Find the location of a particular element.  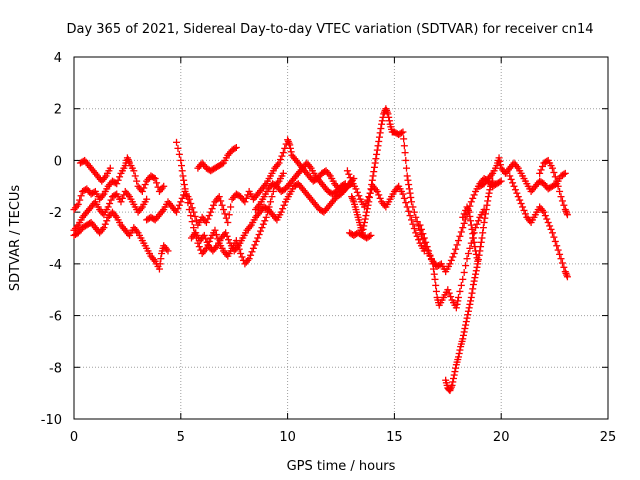

y-tick-label: -2 is located at coordinates (55, 213).